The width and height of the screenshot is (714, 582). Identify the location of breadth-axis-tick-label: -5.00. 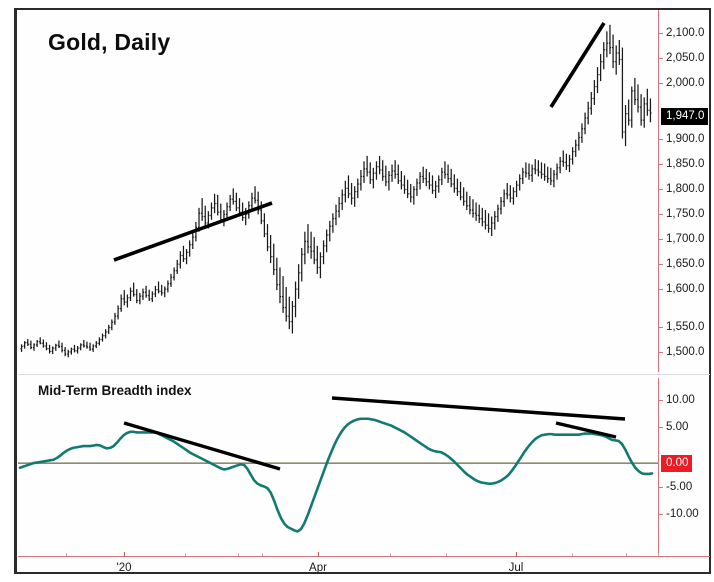
(679, 487).